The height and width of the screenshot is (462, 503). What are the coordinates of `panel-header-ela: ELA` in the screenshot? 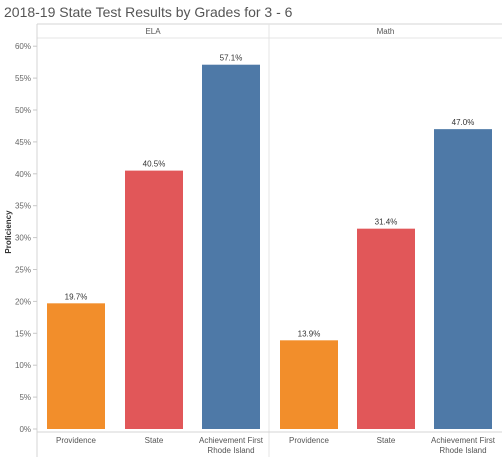 It's located at (153, 31).